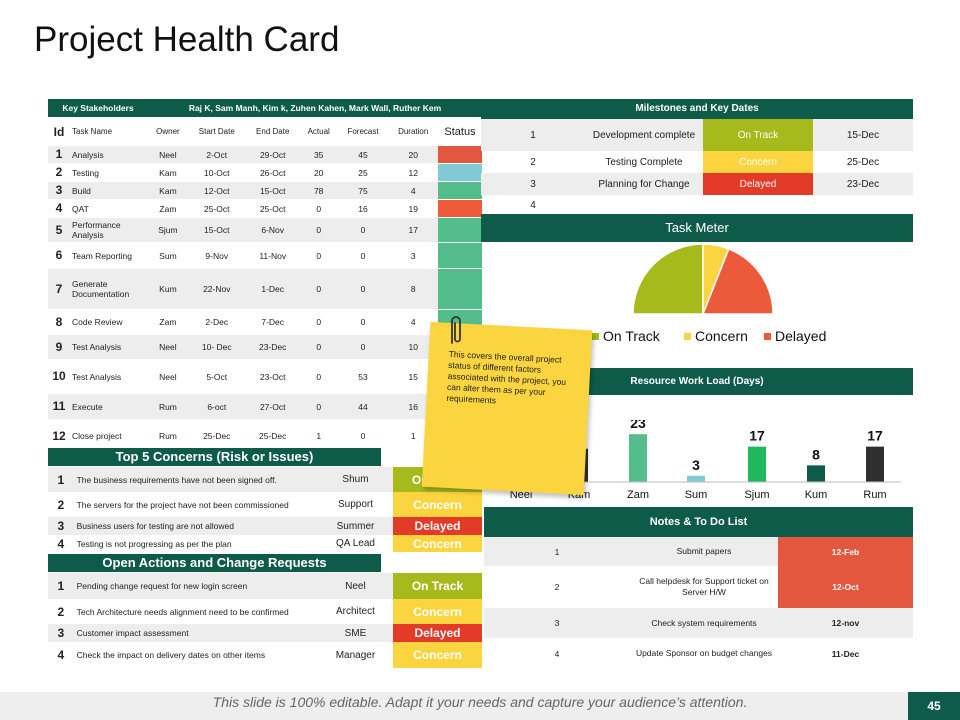 The width and height of the screenshot is (960, 720). What do you see at coordinates (363, 289) in the screenshot?
I see `task-forecast-cell: 0` at bounding box center [363, 289].